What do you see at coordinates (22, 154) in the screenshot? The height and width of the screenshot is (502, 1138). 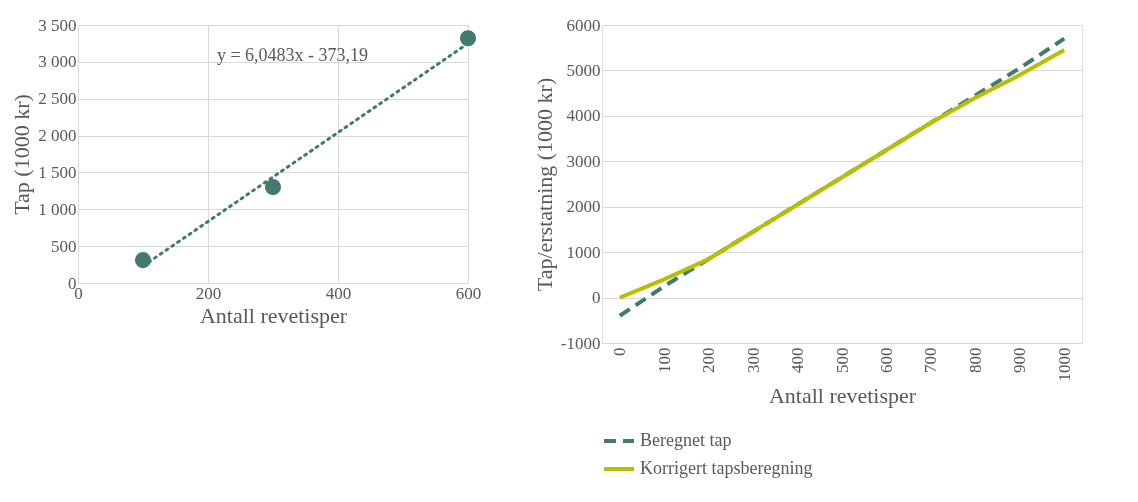 I see `y-axis-title: Tap (1000 kr)` at bounding box center [22, 154].